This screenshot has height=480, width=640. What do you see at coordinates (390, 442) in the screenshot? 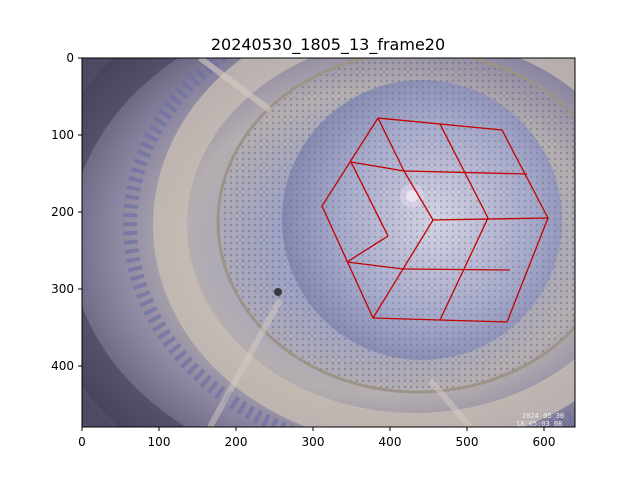
I see `x-tick-label: 400` at bounding box center [390, 442].